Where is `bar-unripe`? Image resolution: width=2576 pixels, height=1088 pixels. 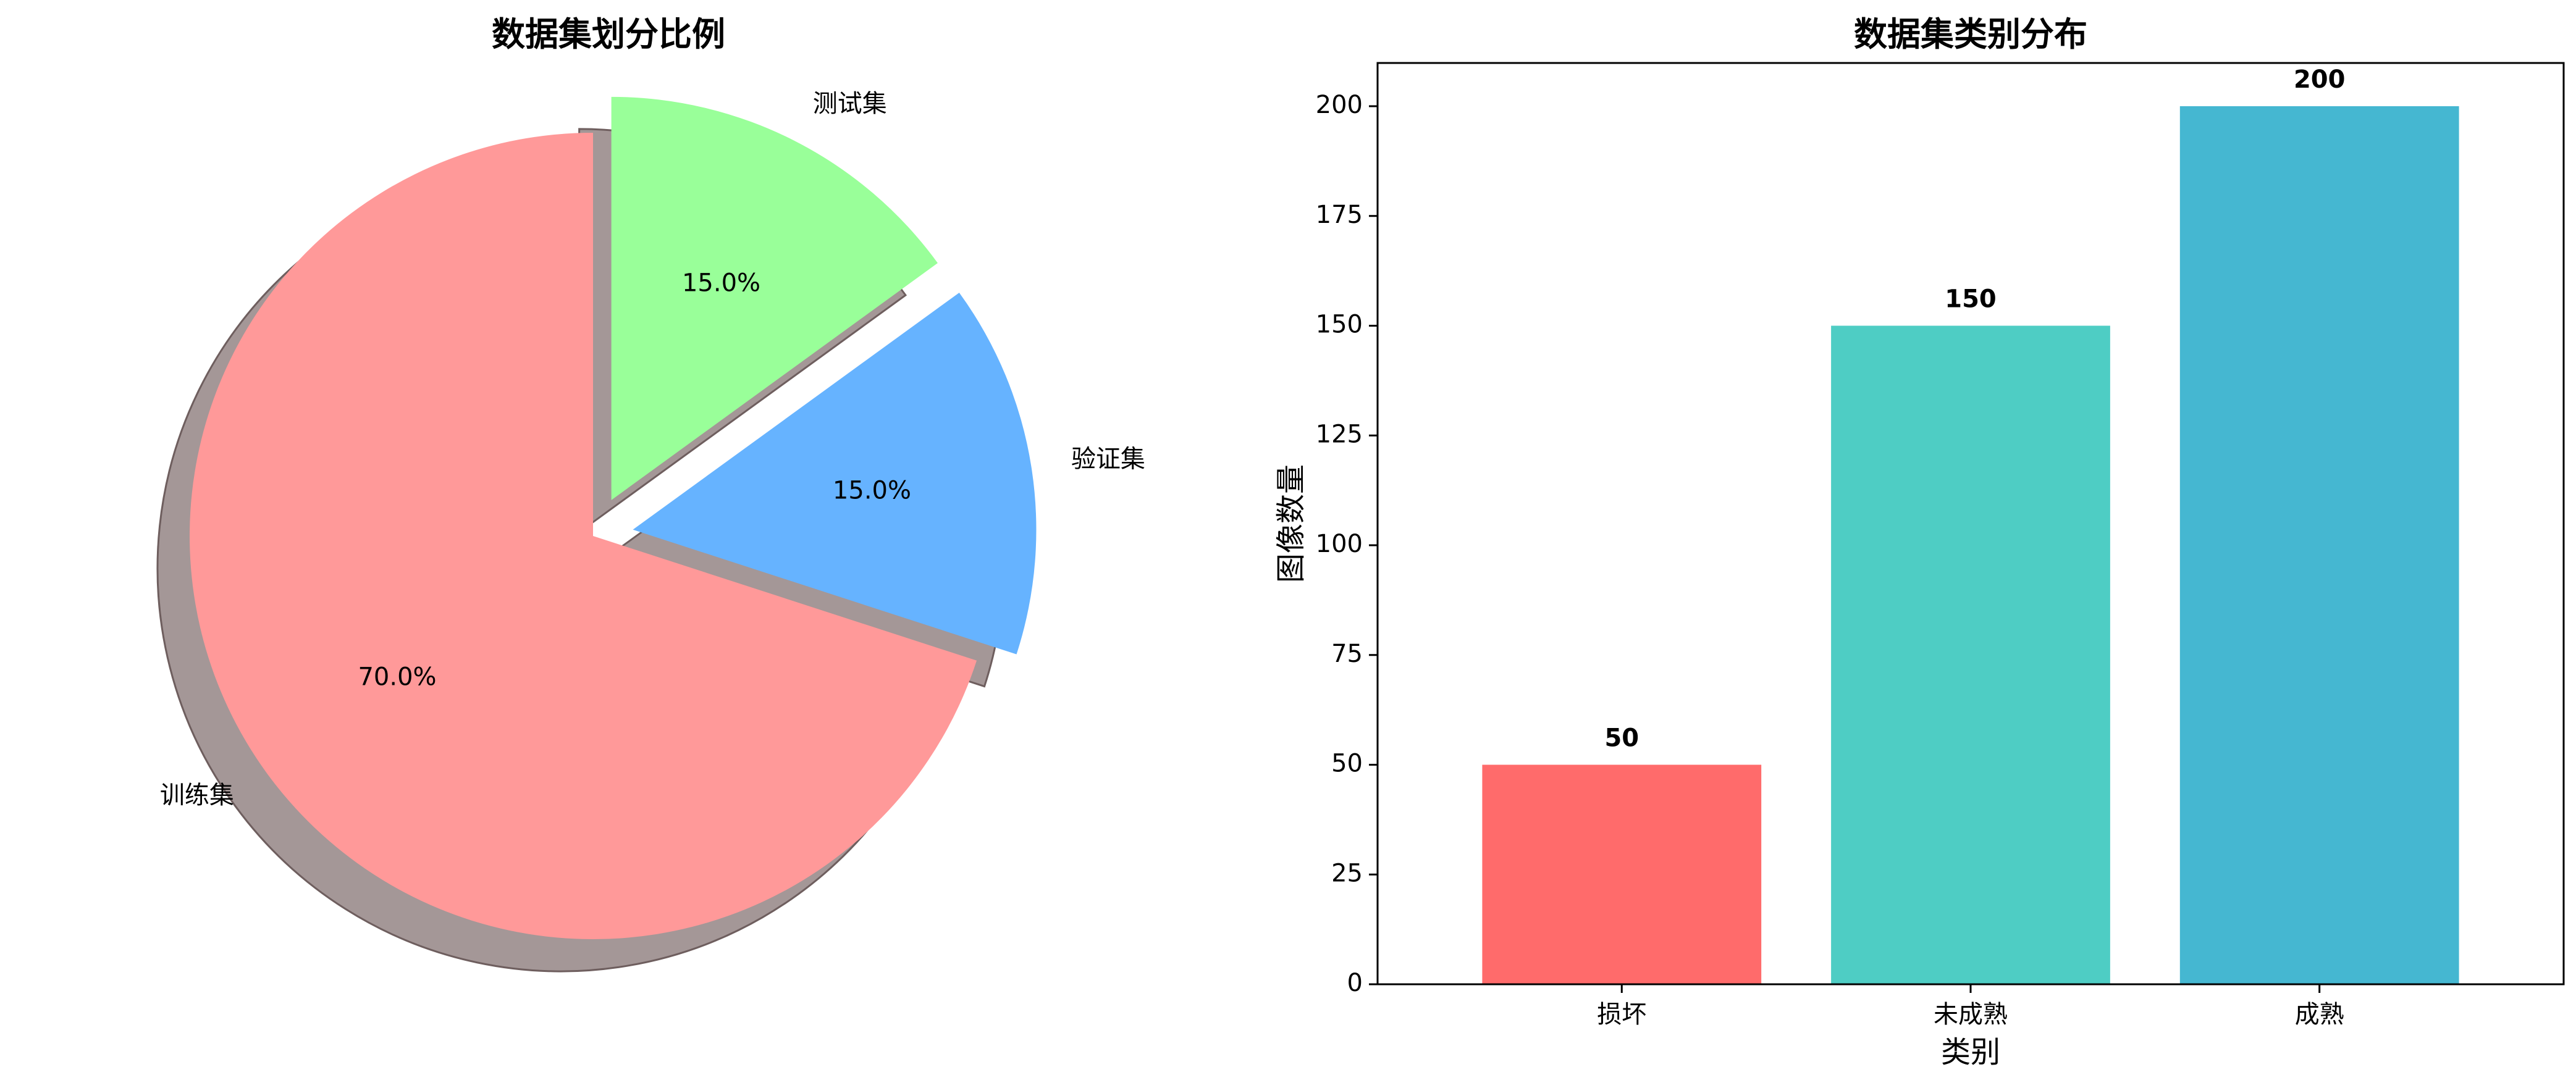 bar-unripe is located at coordinates (1970, 654).